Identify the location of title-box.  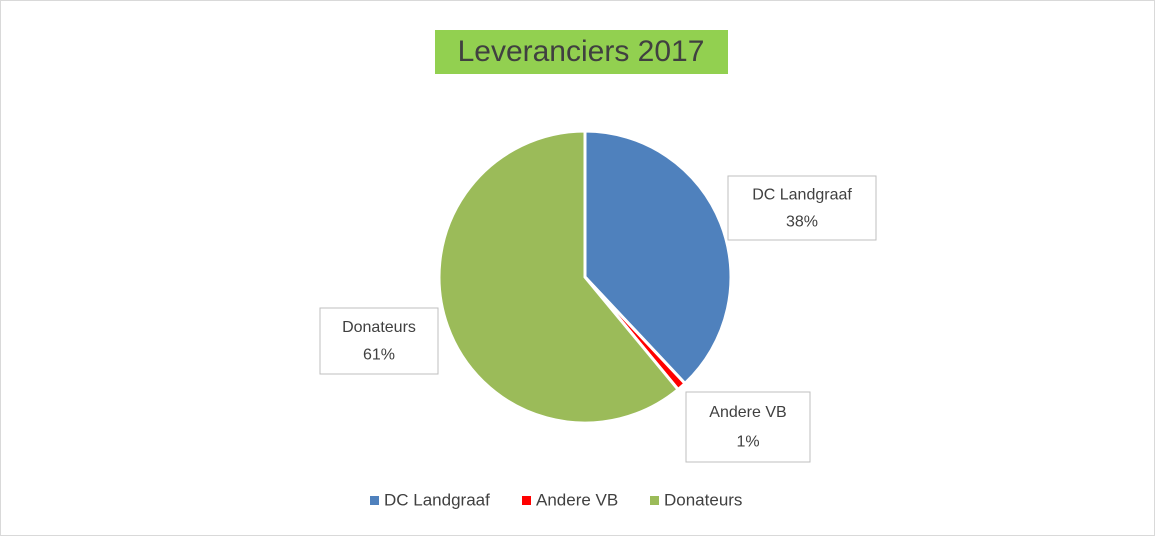
(581, 52).